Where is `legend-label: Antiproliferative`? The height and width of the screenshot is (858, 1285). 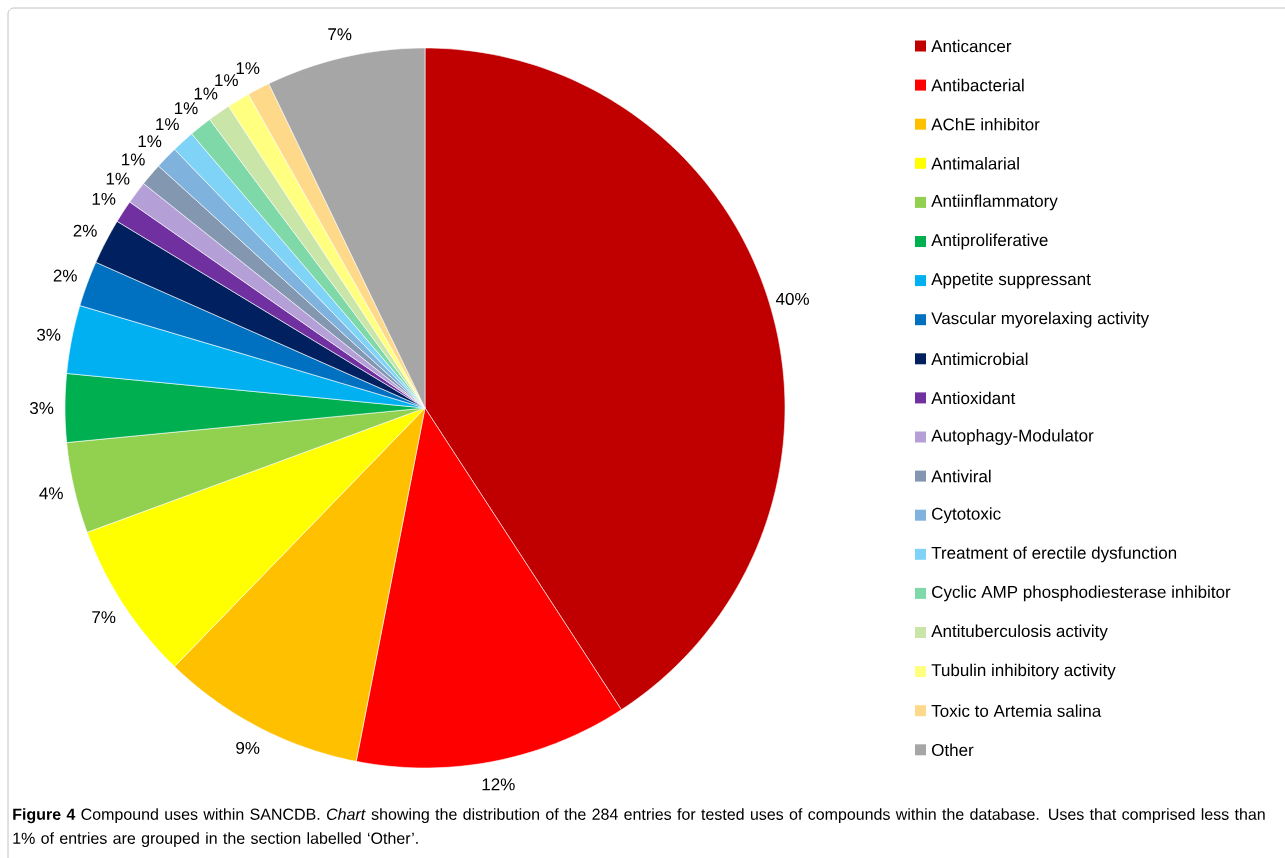 legend-label: Antiproliferative is located at coordinates (989, 241).